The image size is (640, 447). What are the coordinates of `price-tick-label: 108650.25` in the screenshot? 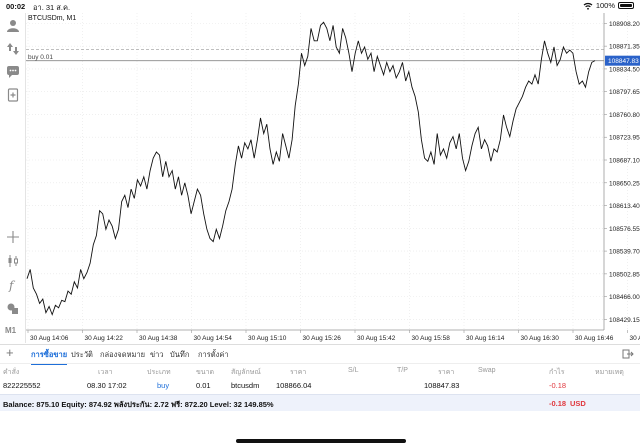 It's located at (624, 183).